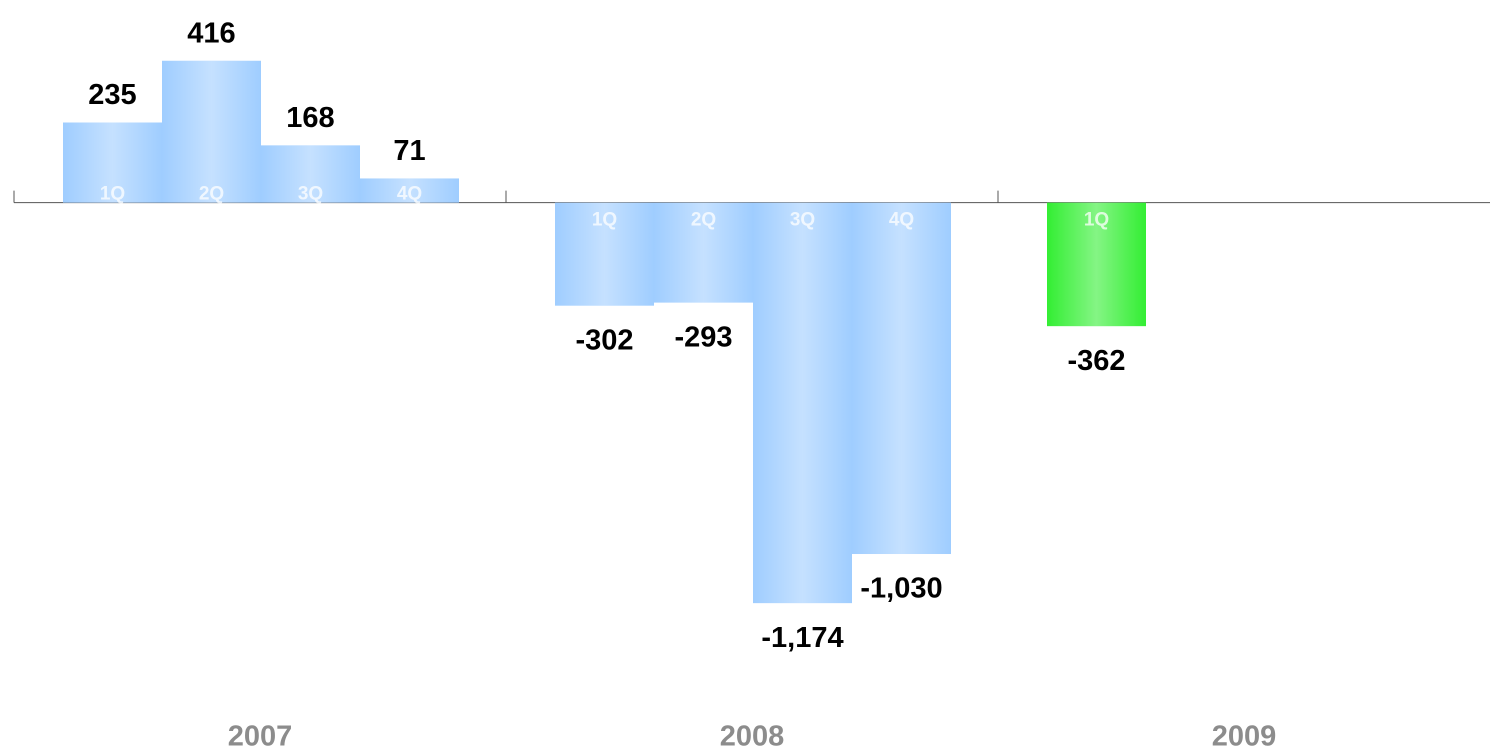 The height and width of the screenshot is (751, 1492). Describe the element at coordinates (211, 33) in the screenshot. I see `value-label: 416` at that location.